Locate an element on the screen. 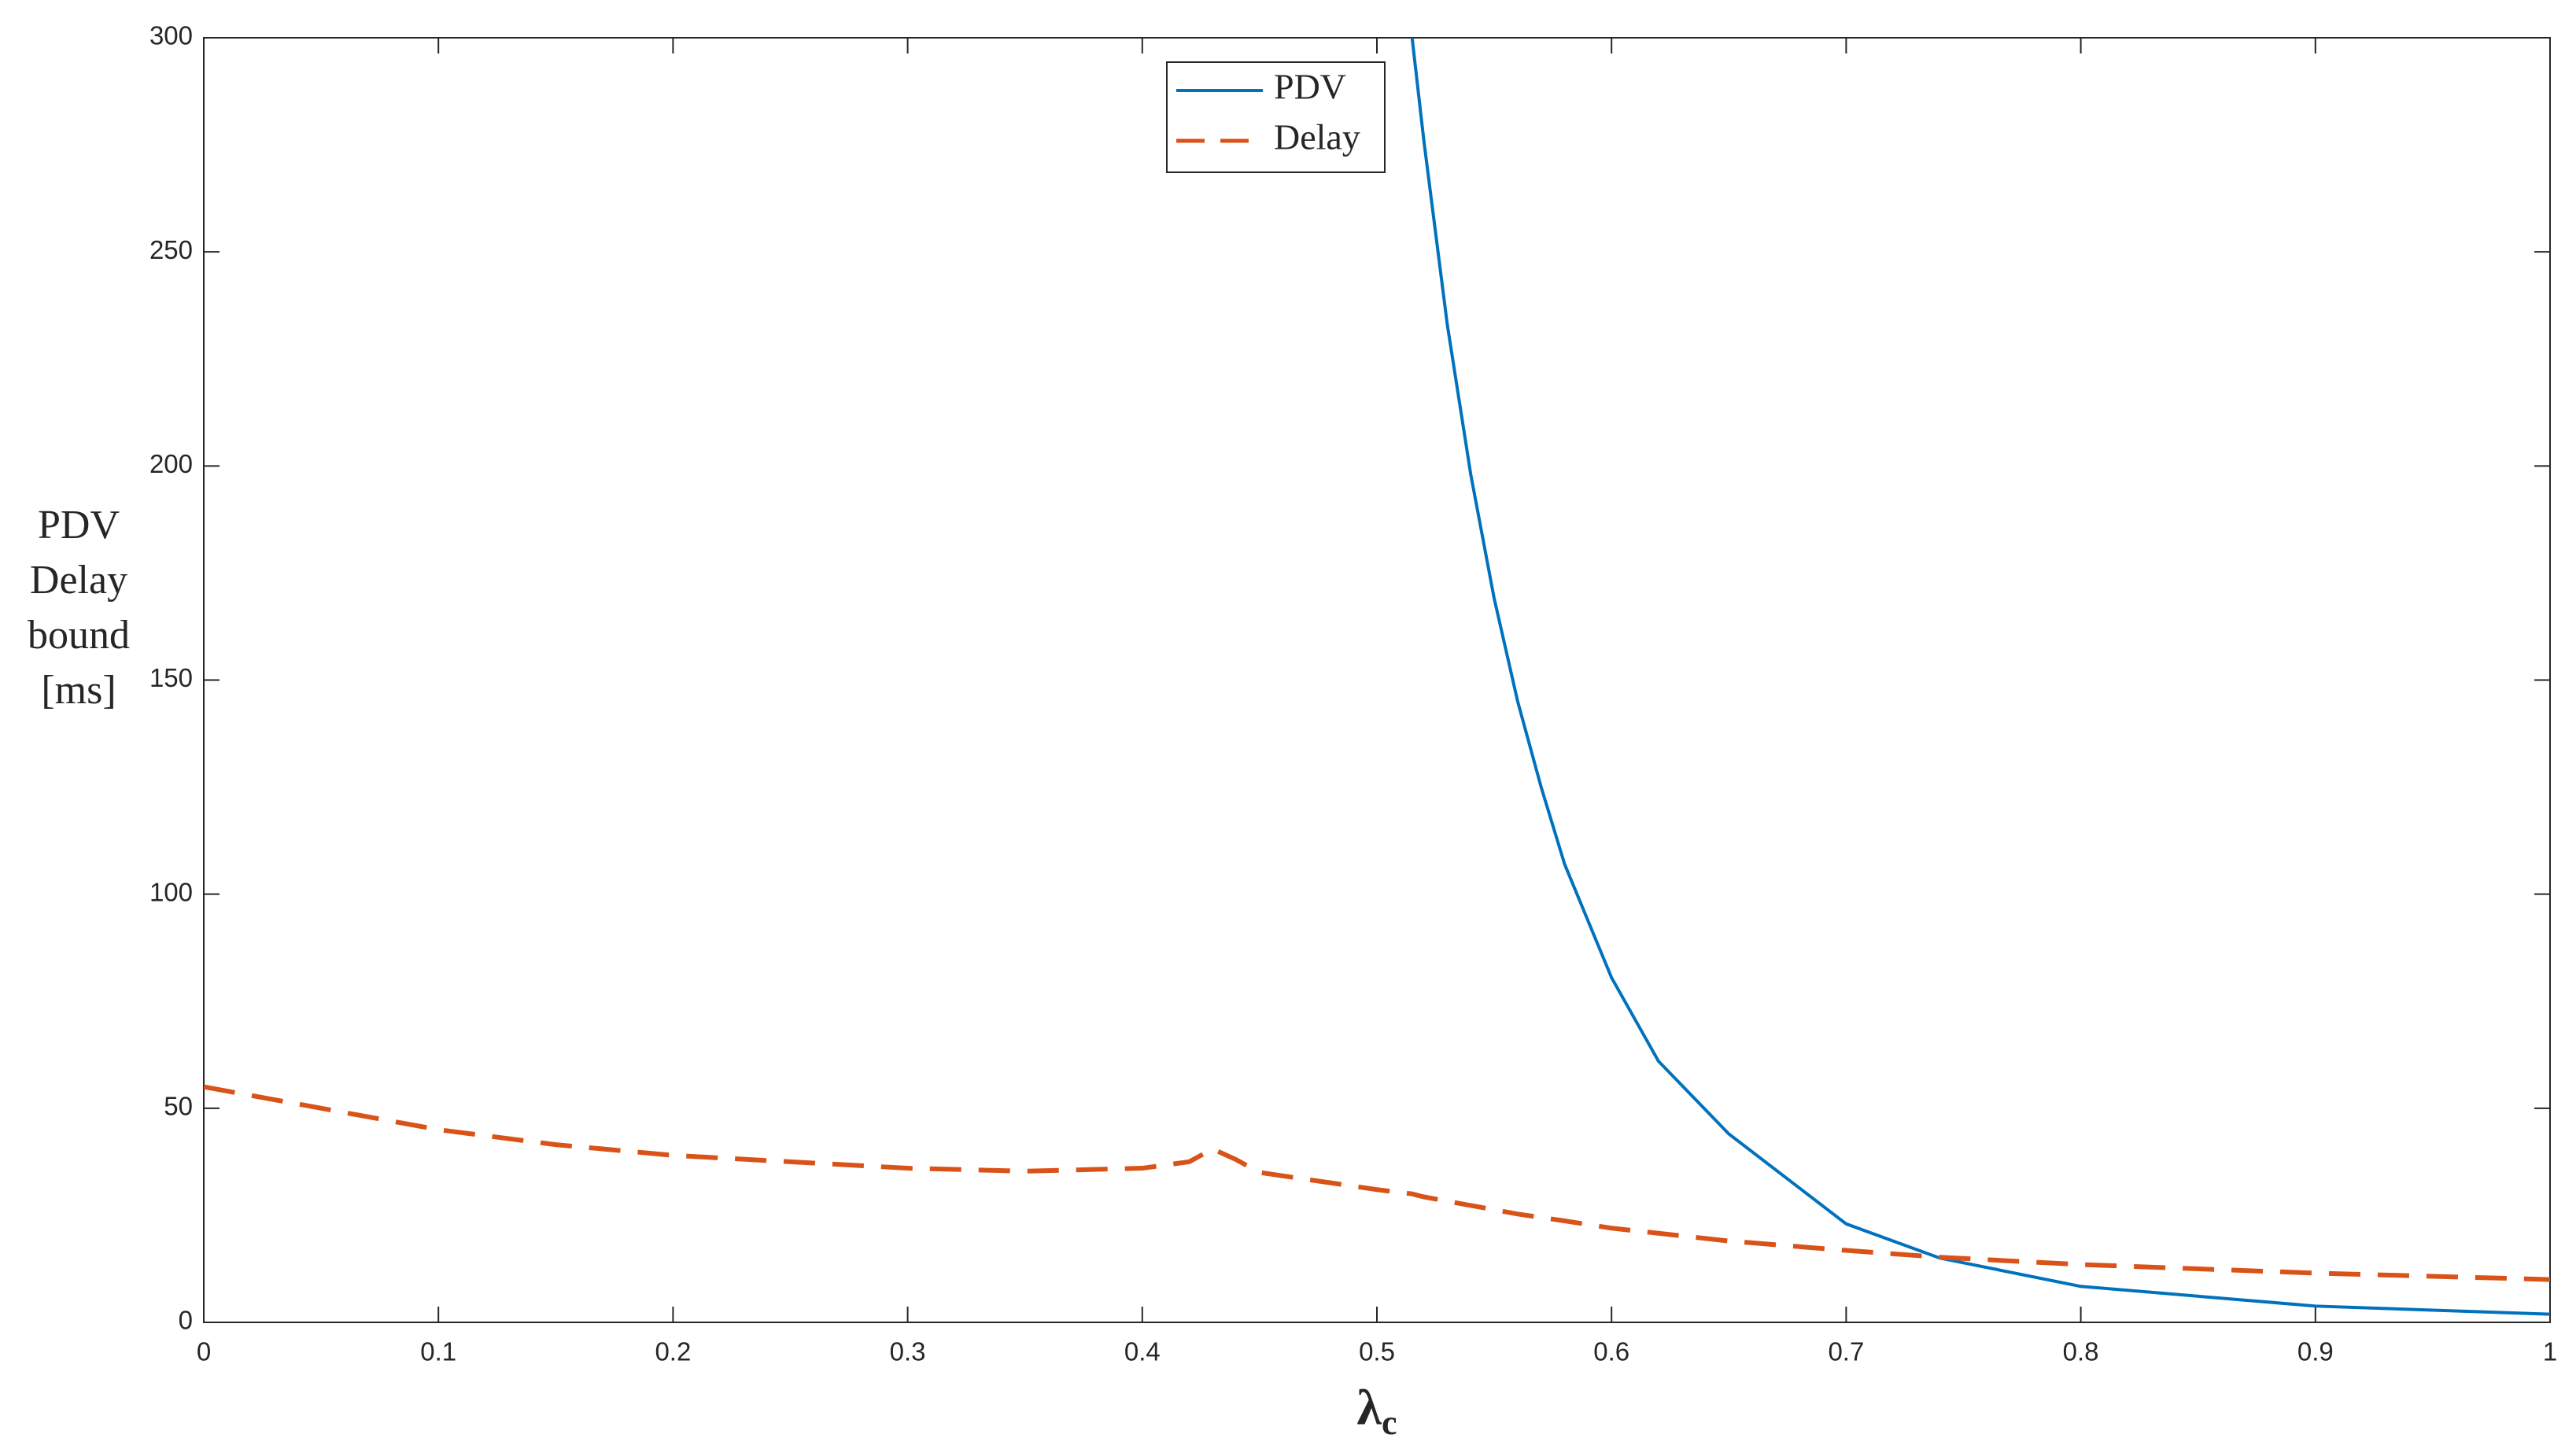  y-tick-label: 300 is located at coordinates (171, 36).